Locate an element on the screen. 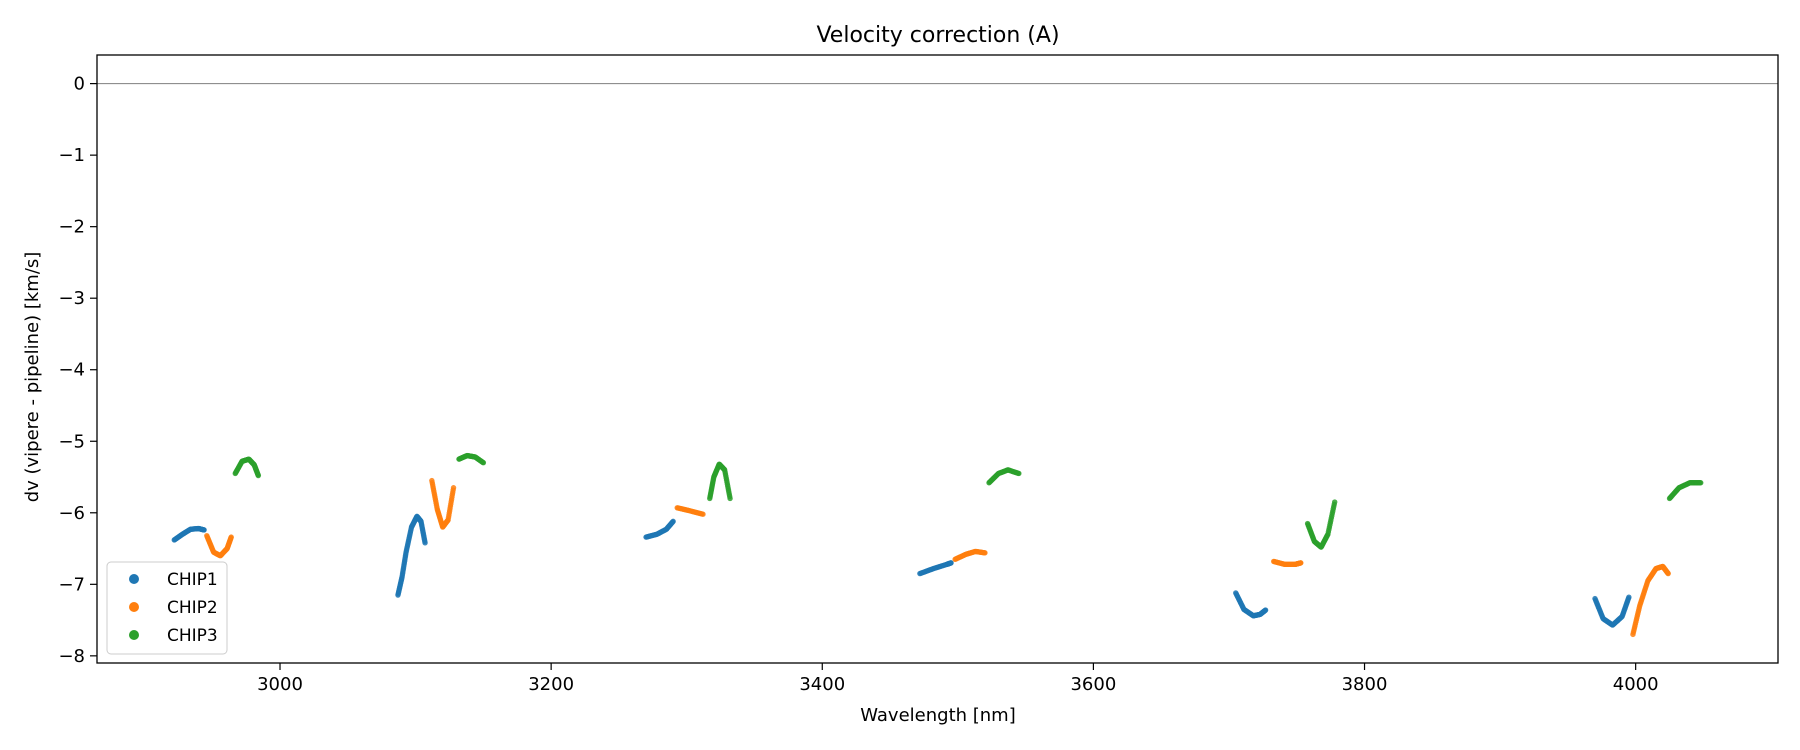 The image size is (1800, 750). legend-marker-chip2 is located at coordinates (134, 607).